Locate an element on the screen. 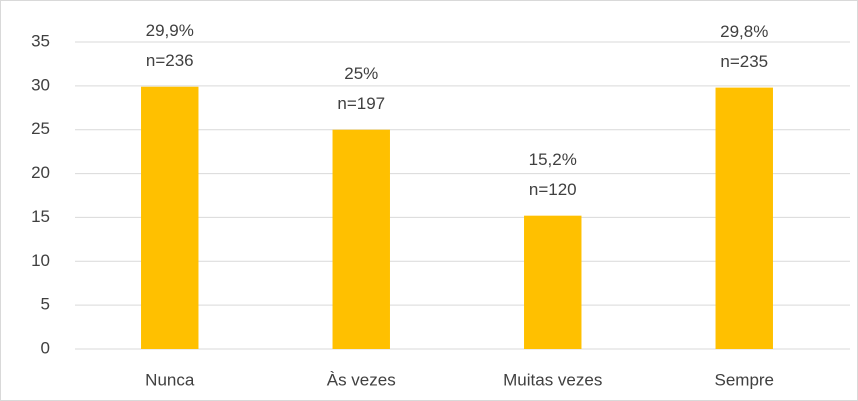 Image resolution: width=858 pixels, height=401 pixels. n-label: n=236 is located at coordinates (170, 60).